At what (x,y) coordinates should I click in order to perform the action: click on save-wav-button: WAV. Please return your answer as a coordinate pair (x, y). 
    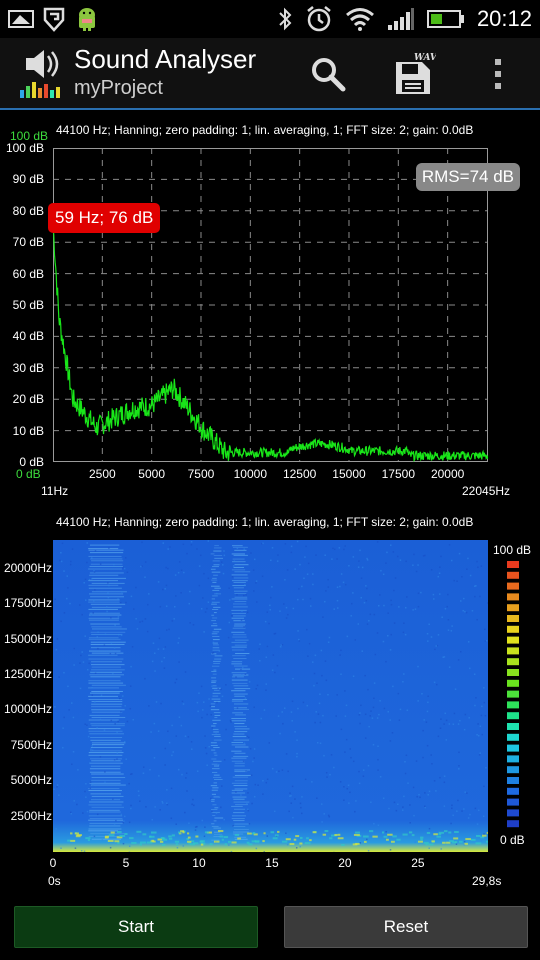
    Looking at the image, I should click on (414, 74).